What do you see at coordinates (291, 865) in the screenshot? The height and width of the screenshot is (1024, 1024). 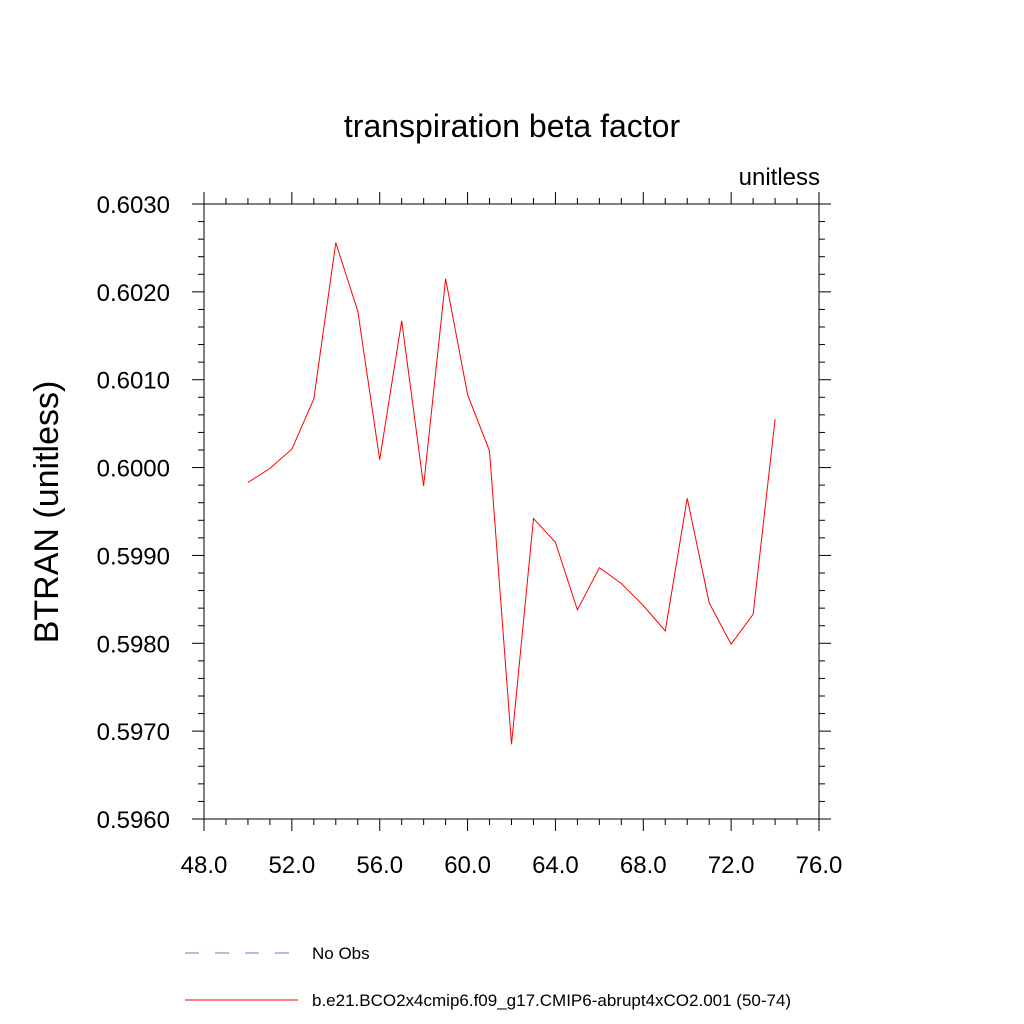 I see `x-tick-label: 52.0` at bounding box center [291, 865].